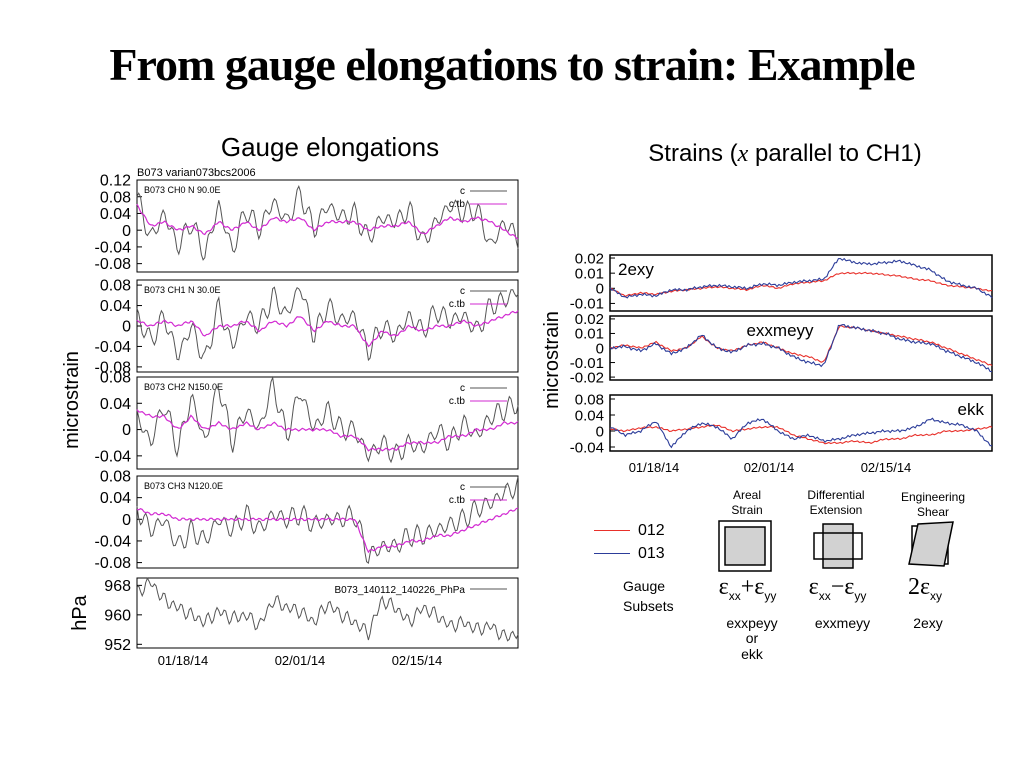 This screenshot has height=768, width=1024. Describe the element at coordinates (747, 510) in the screenshot. I see `areal-strain-title-line2: Strain` at that location.